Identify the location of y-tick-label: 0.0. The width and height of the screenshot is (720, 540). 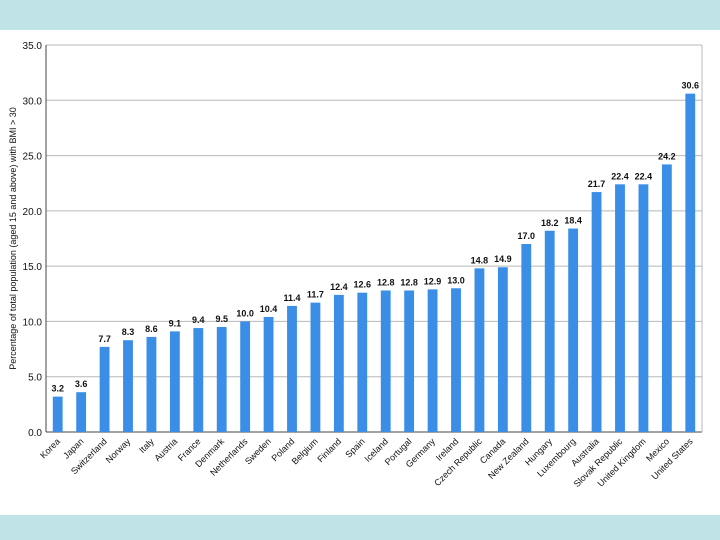
(35, 433).